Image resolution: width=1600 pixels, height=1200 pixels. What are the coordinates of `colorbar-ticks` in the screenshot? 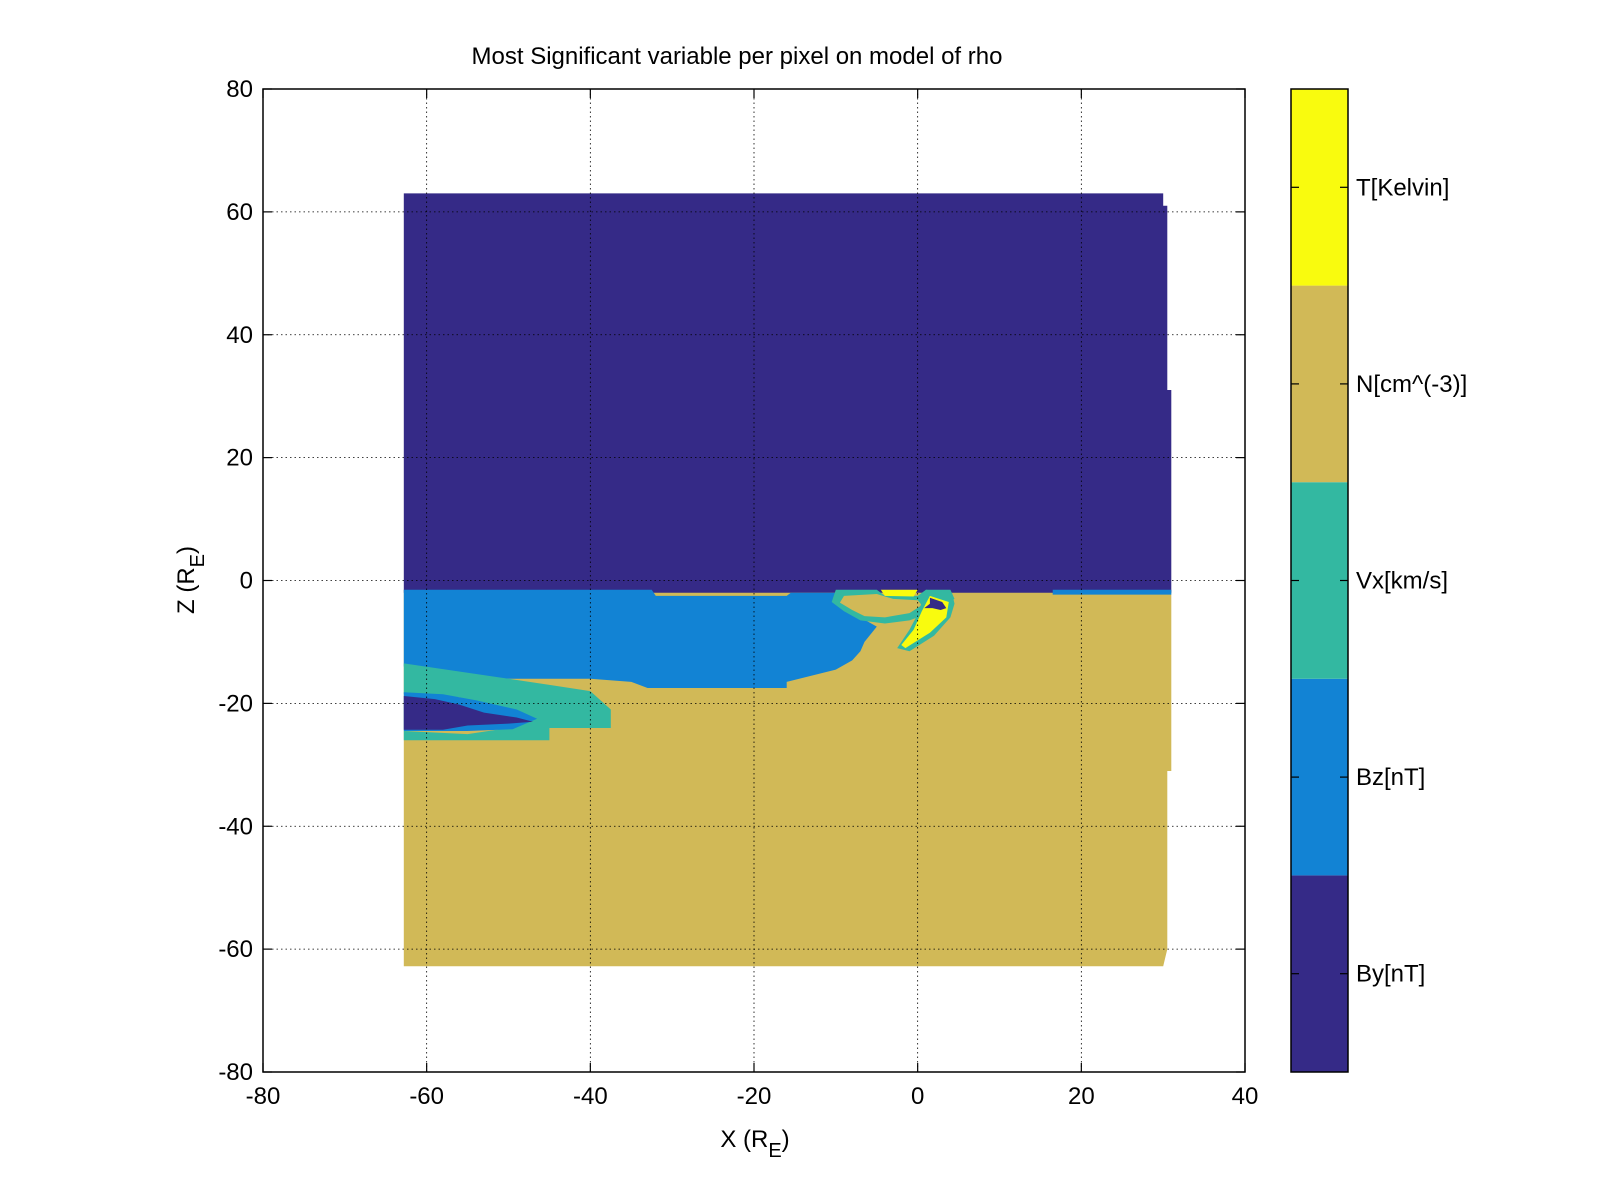 It's located at (1319, 580).